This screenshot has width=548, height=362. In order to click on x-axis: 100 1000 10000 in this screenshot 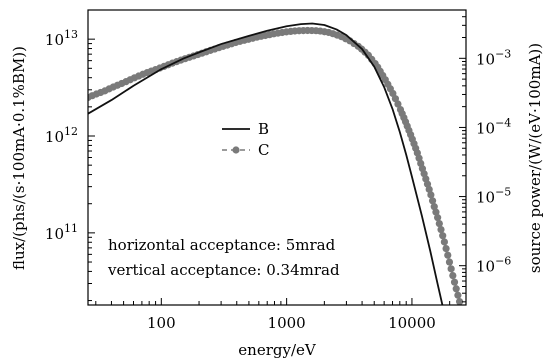, I will do `click(273, 315)`.